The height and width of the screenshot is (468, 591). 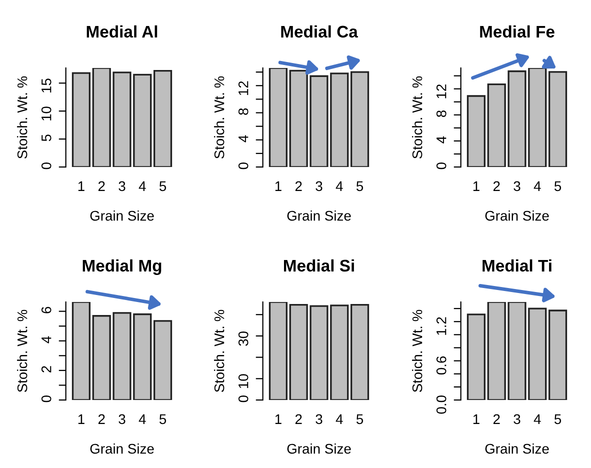 I want to click on chart-title: Medial Fe, so click(x=517, y=31).